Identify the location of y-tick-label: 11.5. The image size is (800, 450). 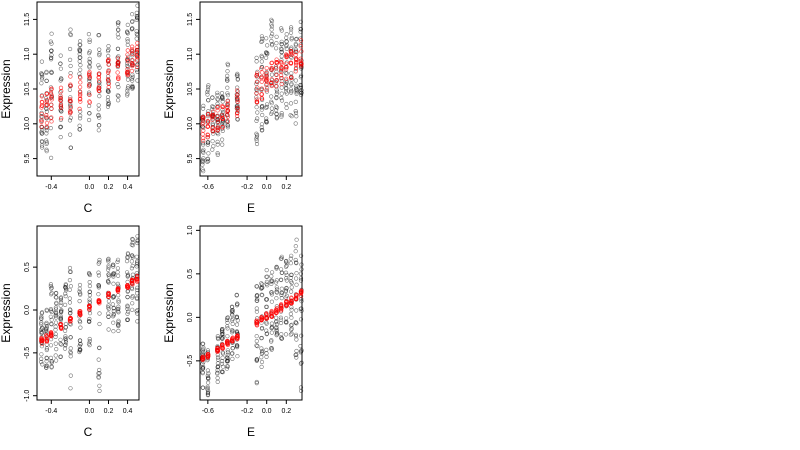
(190, 19).